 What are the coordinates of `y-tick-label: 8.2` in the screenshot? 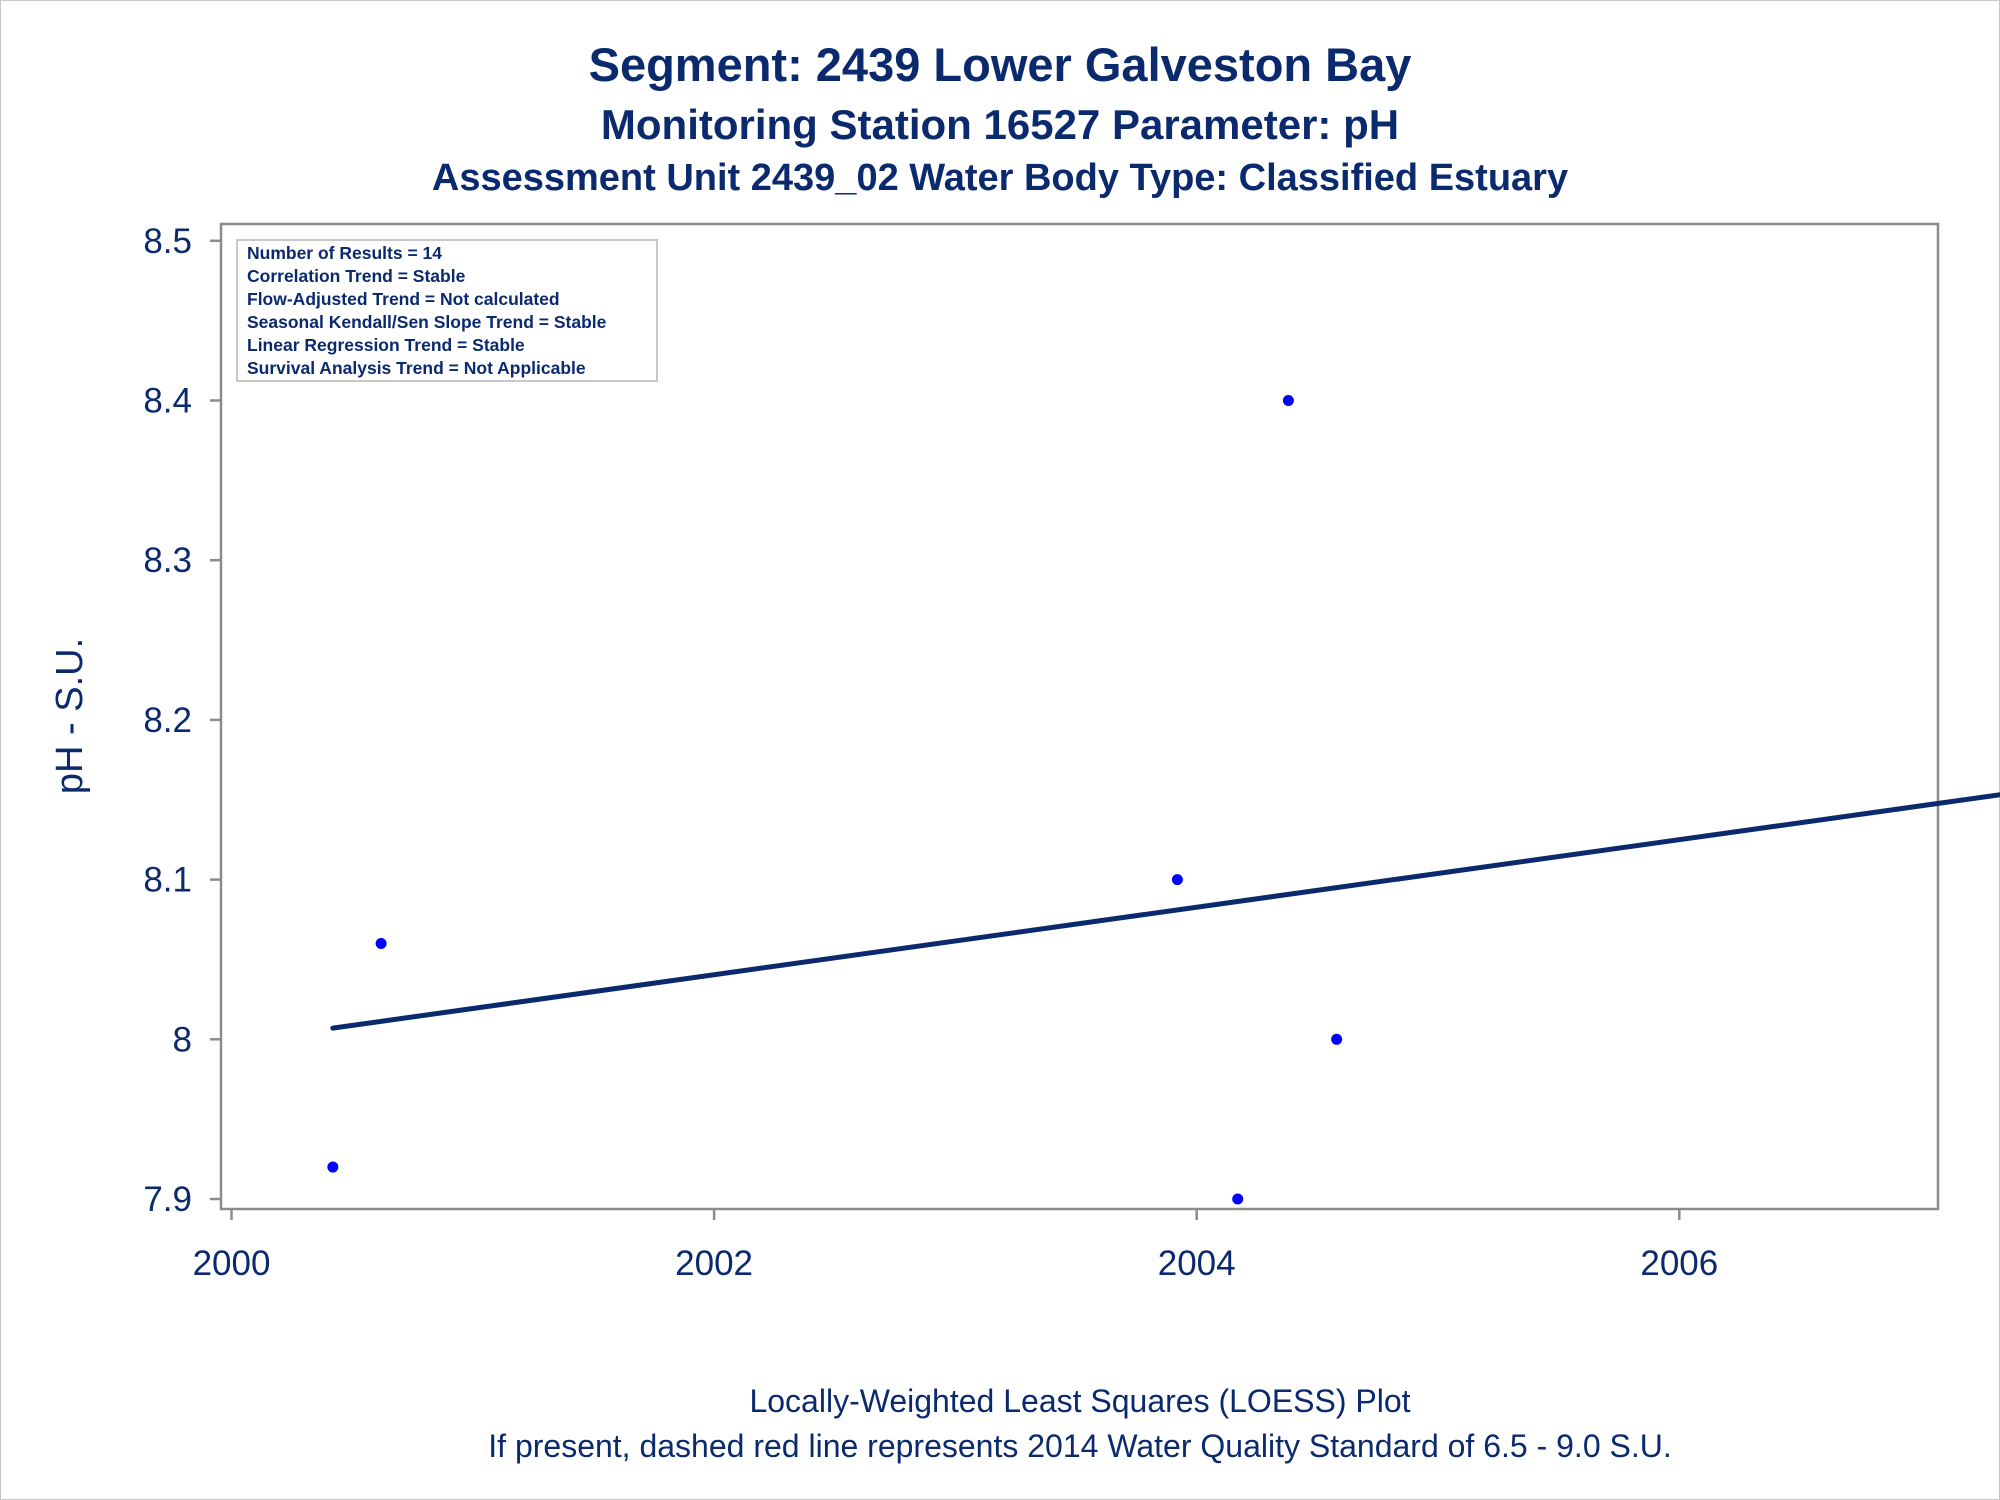 It's located at (167, 720).